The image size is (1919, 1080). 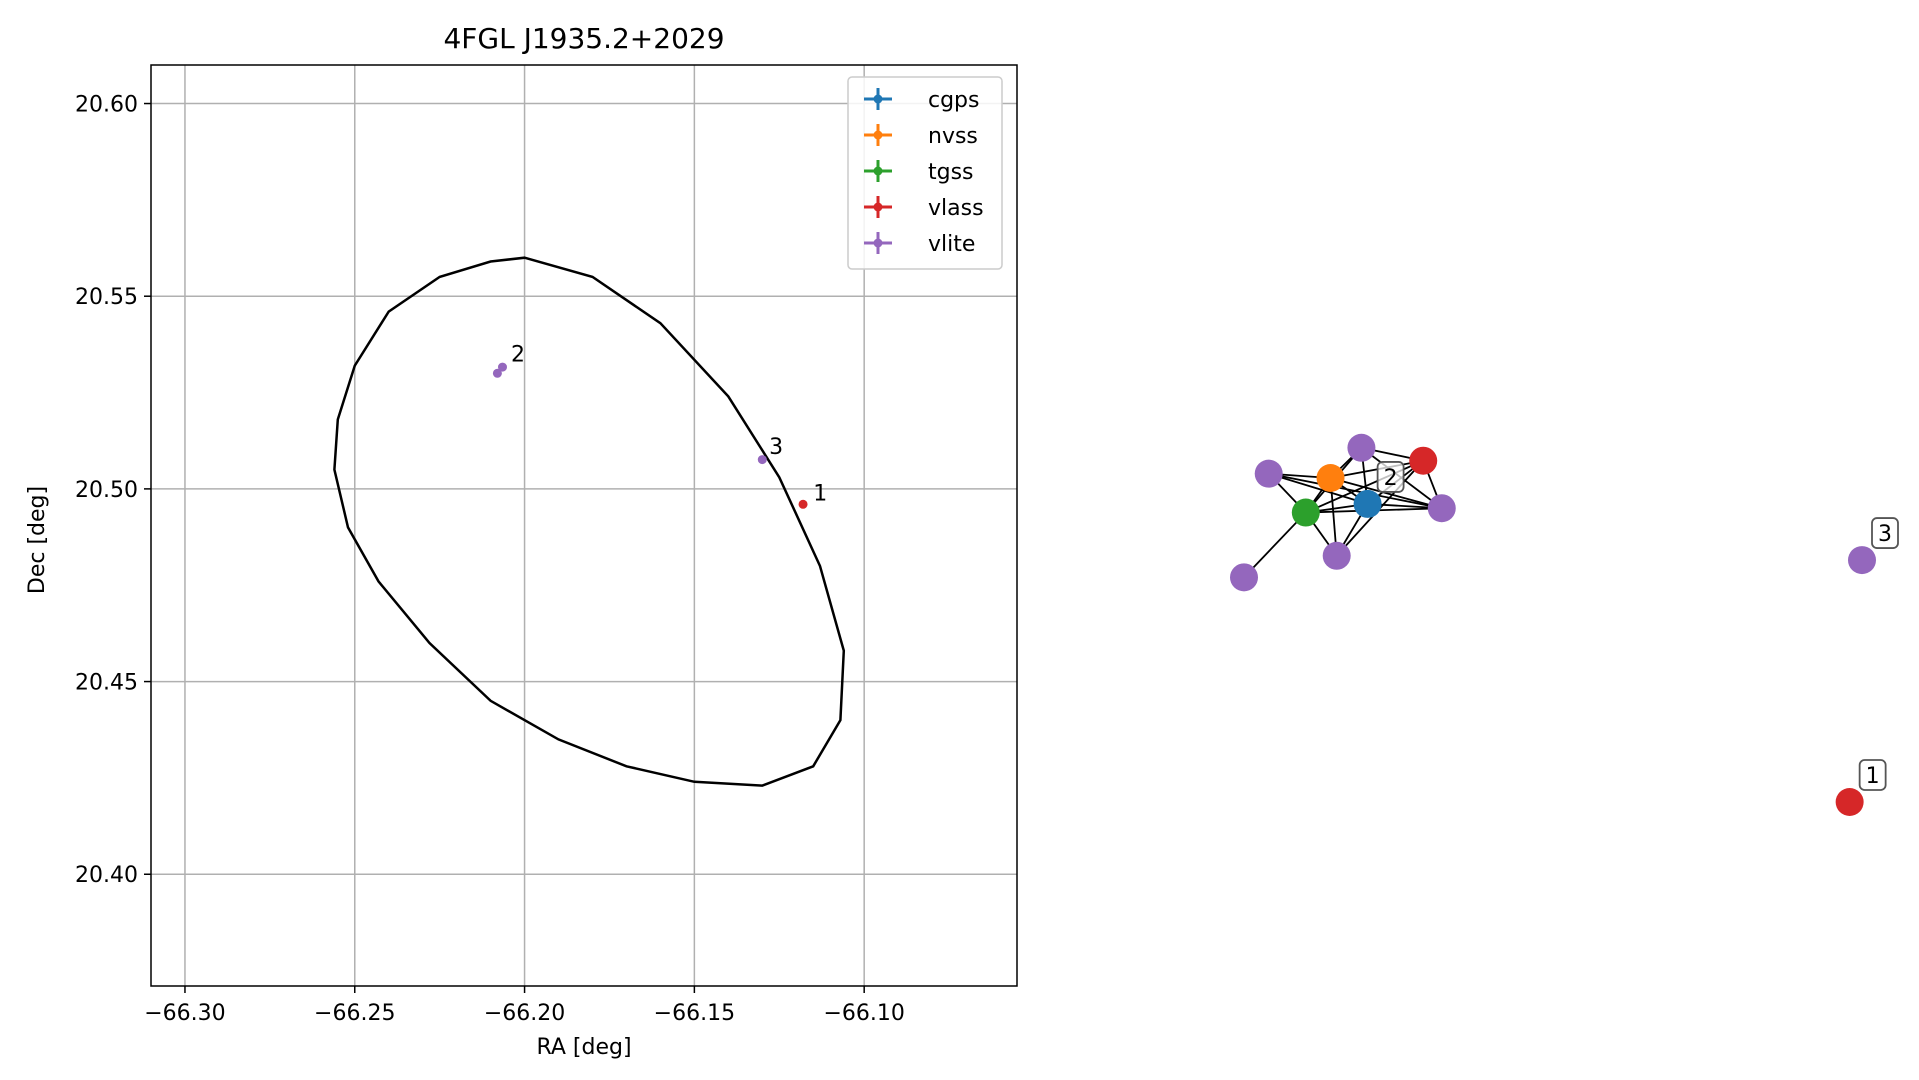 I want to click on x-axis-label: RA [deg], so click(x=583, y=1047).